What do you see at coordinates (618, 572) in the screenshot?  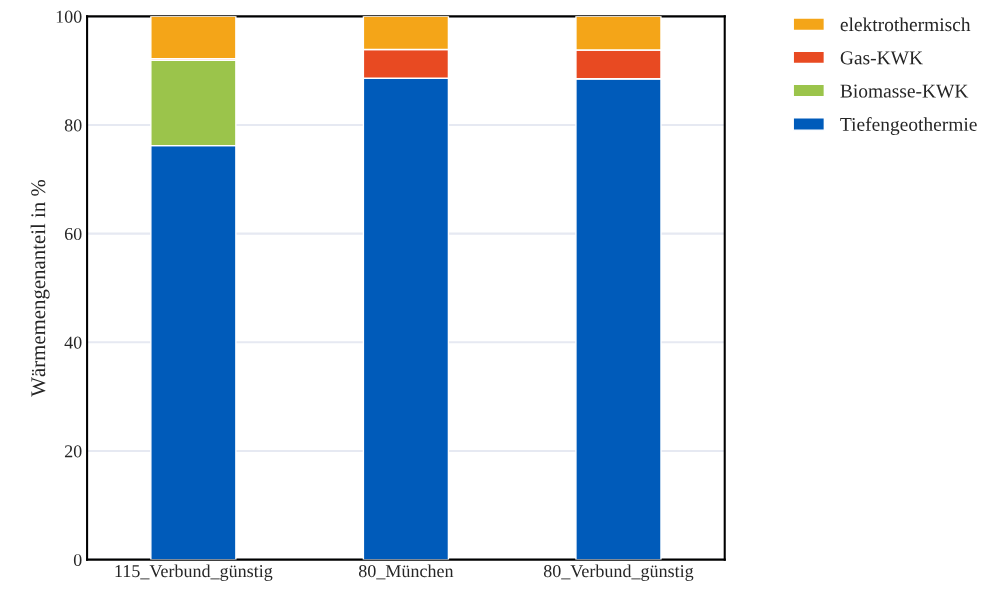 I see `x-tick-label: 80_Verbund_günstig` at bounding box center [618, 572].